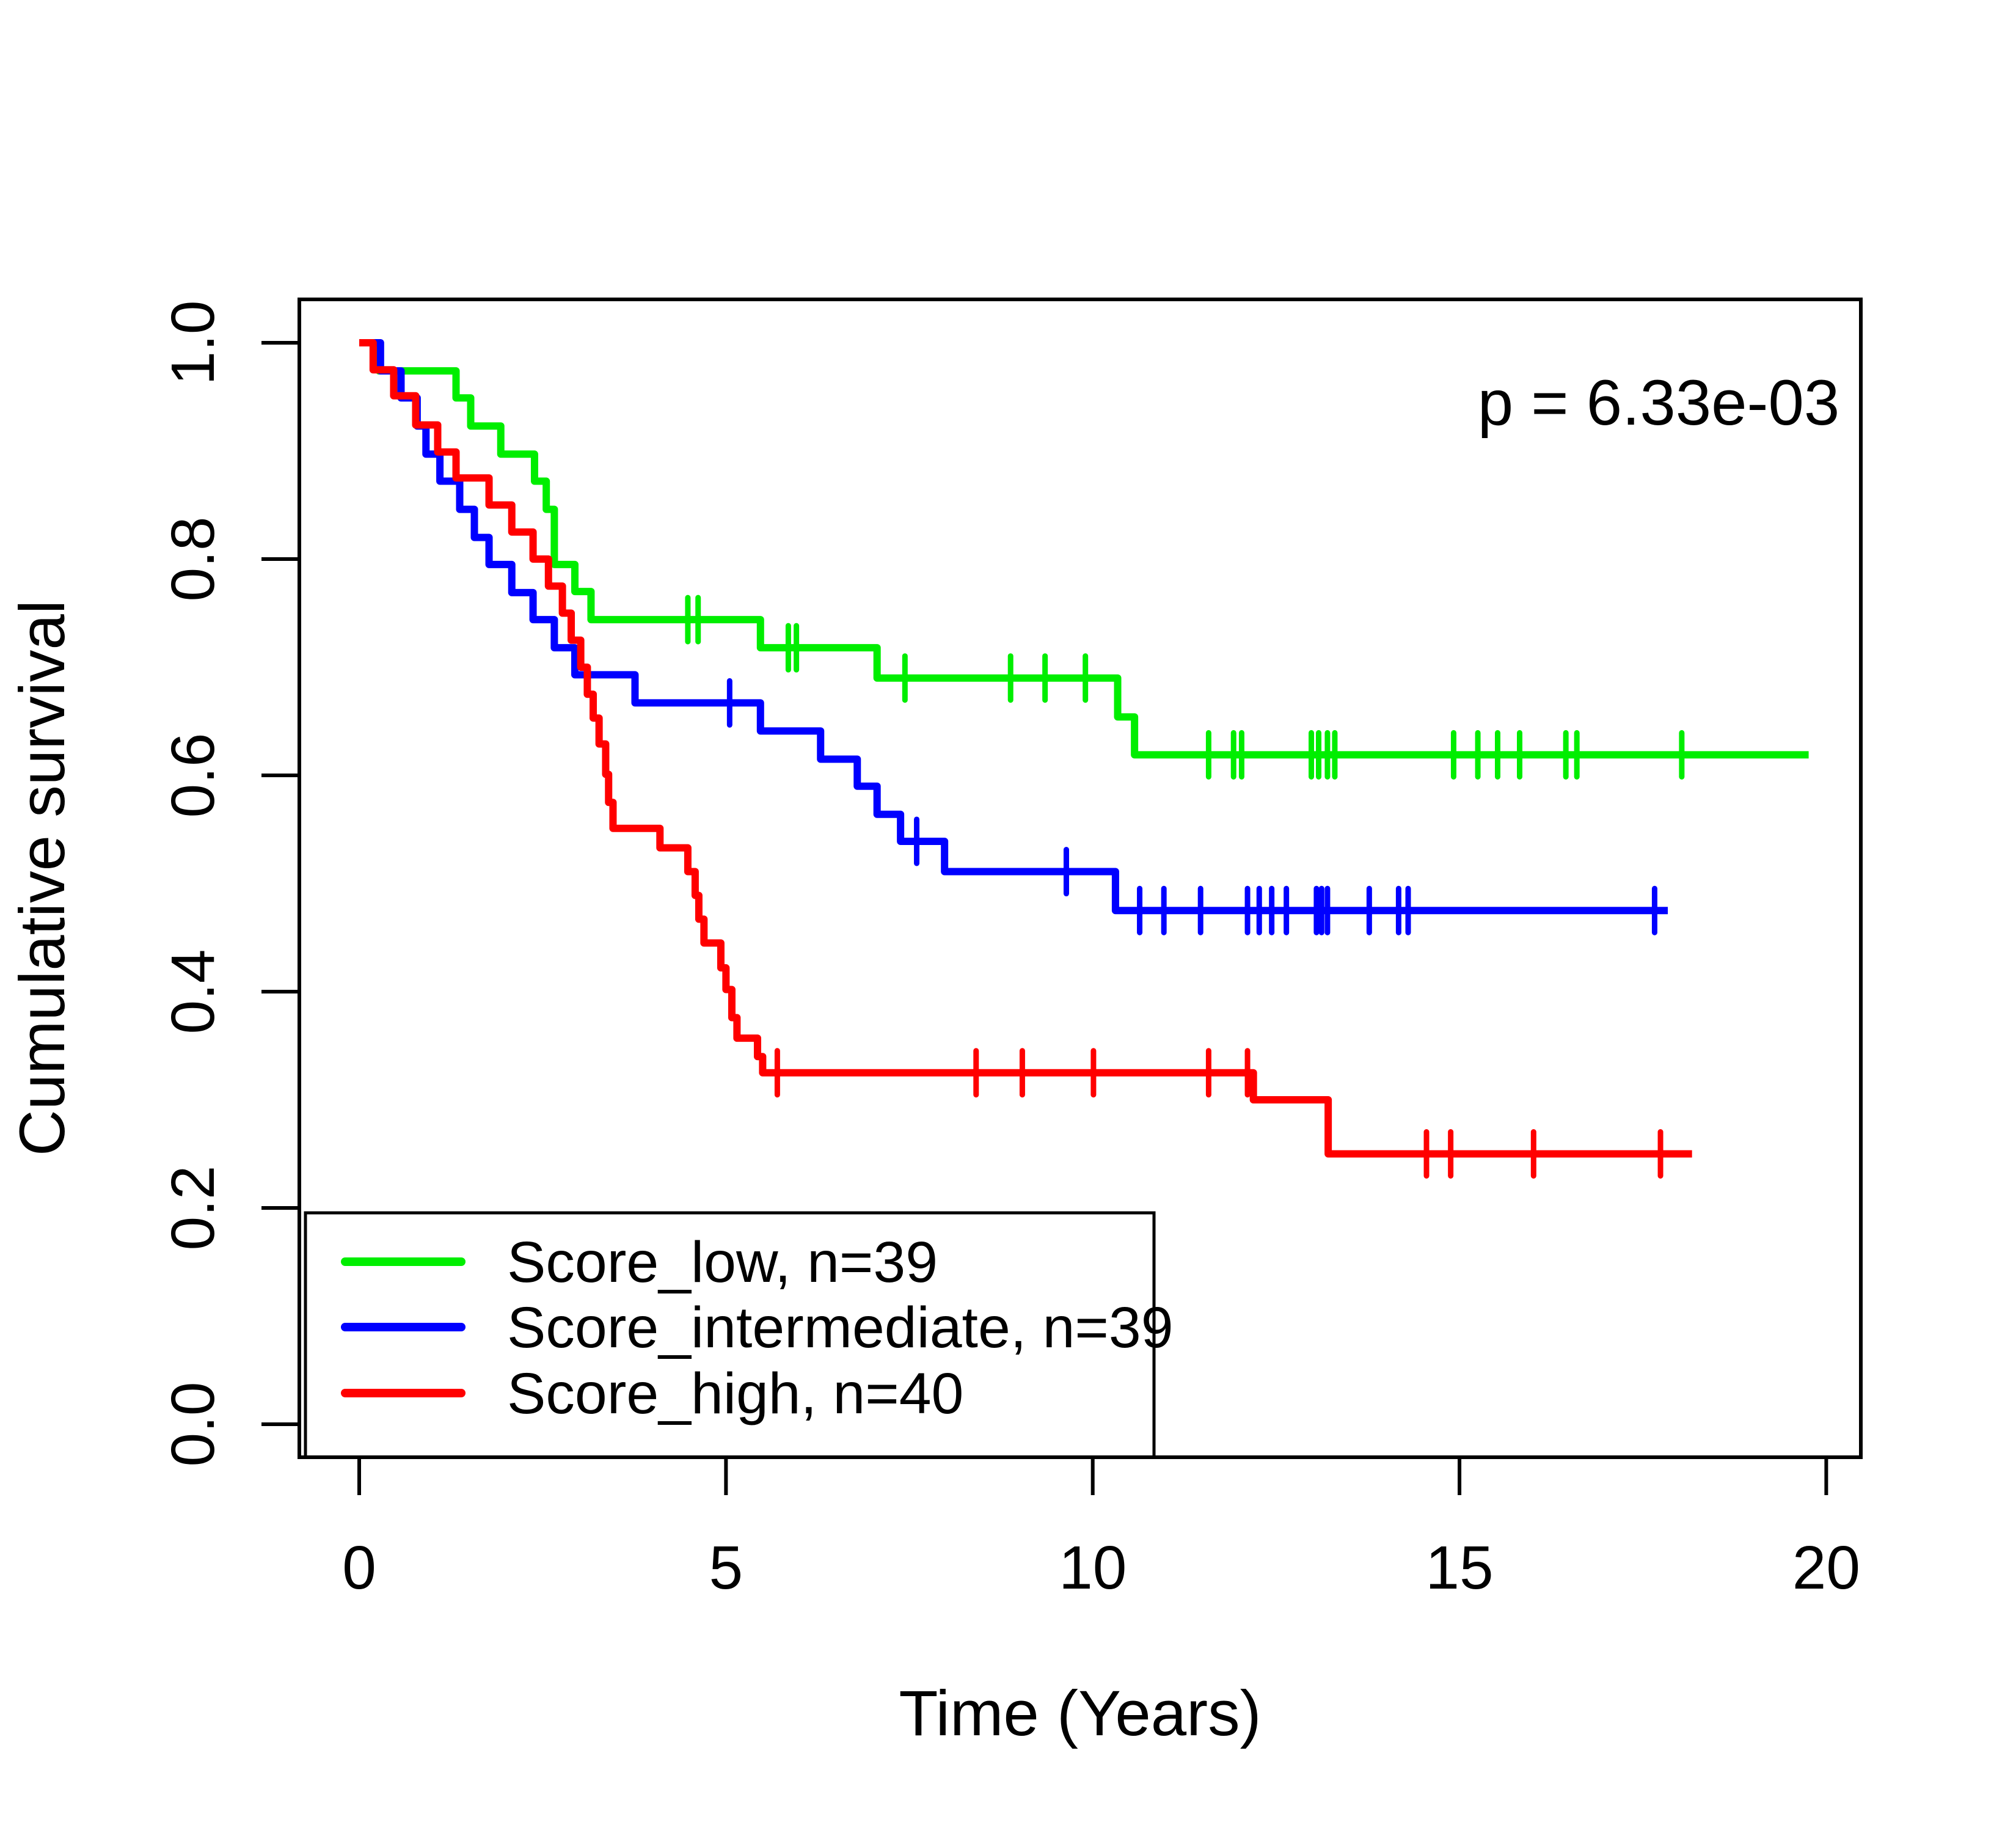  Describe the element at coordinates (359, 1568) in the screenshot. I see `x-tick-label-0: 0` at that location.